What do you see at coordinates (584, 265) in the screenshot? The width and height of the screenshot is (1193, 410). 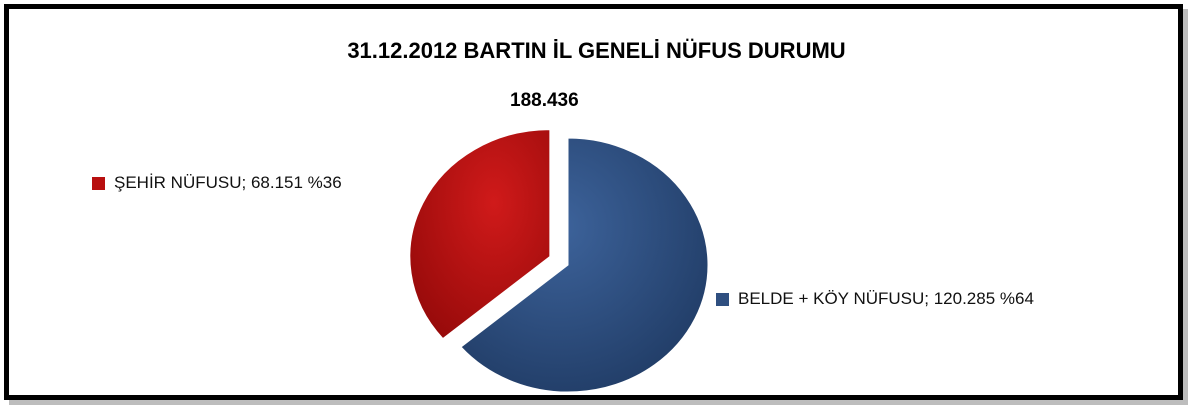 I see `pie-slice-belde-koy` at bounding box center [584, 265].